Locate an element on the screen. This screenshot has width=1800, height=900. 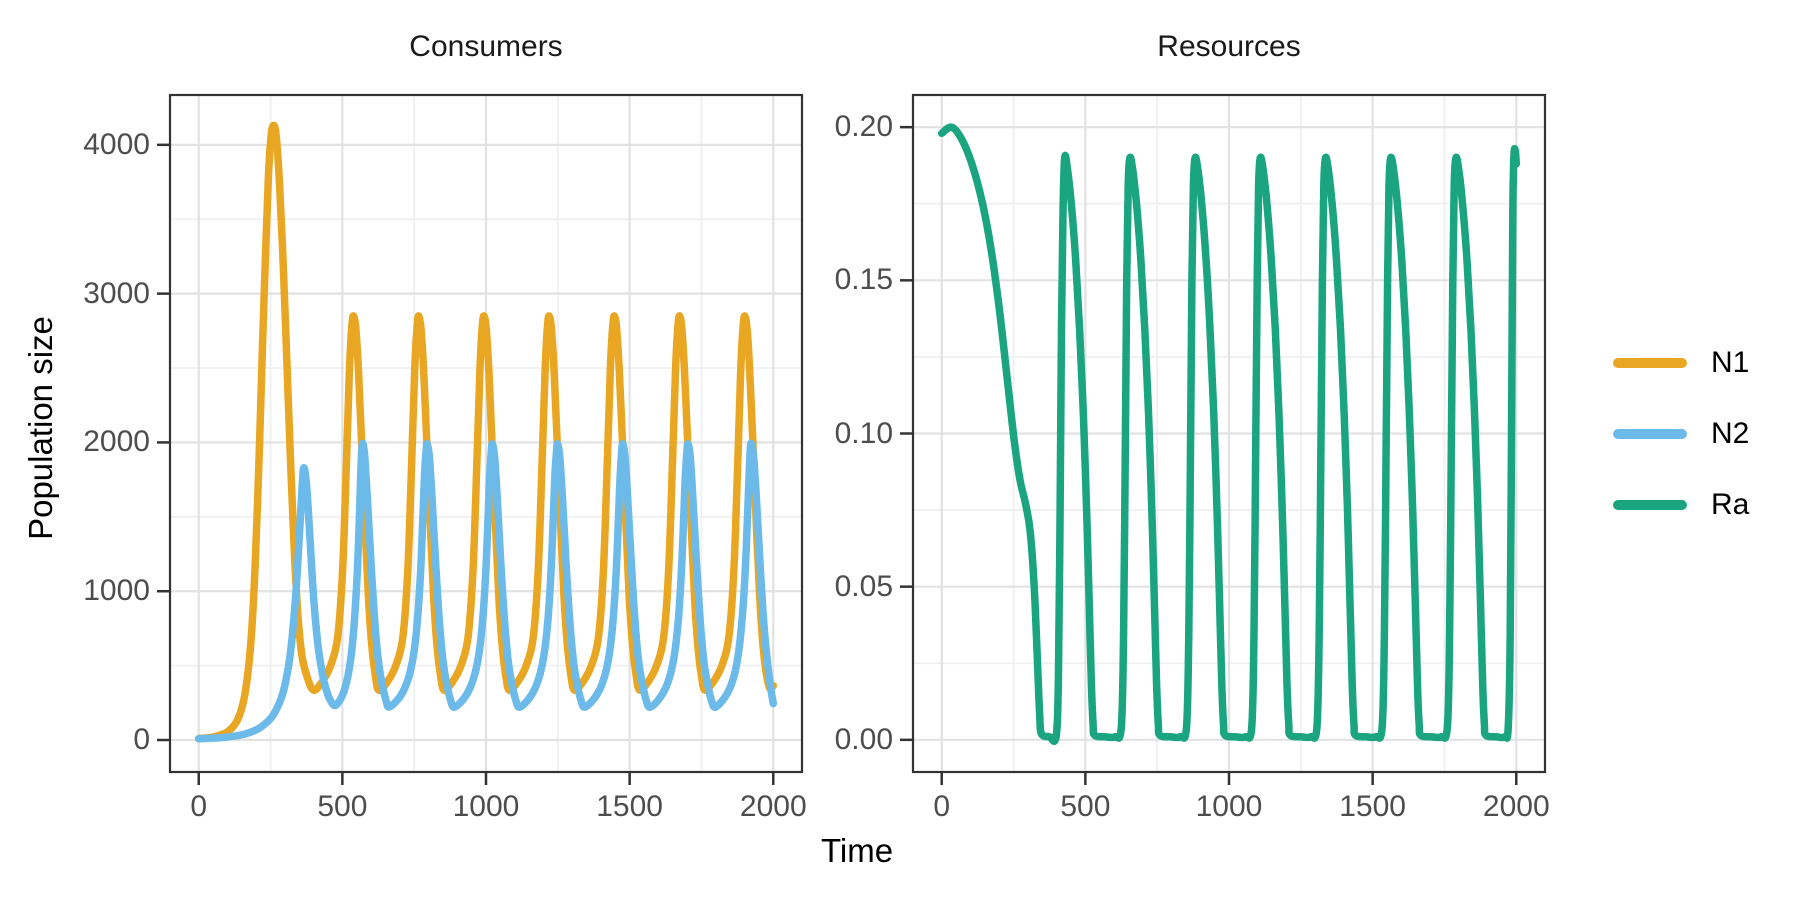
y-tick-label: 3000 is located at coordinates (116, 293).